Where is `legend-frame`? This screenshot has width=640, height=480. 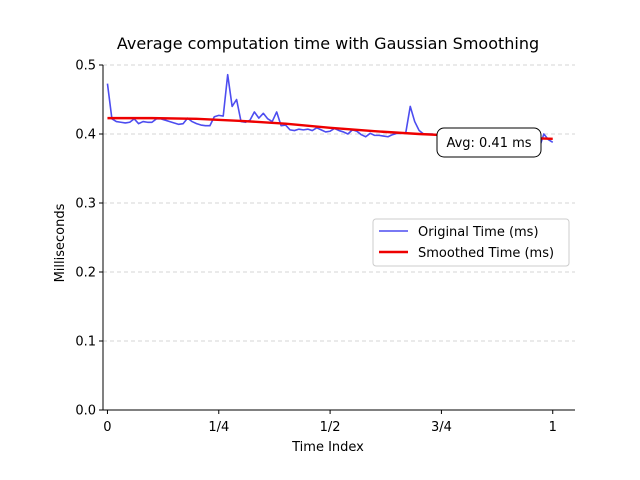
legend-frame is located at coordinates (471, 242).